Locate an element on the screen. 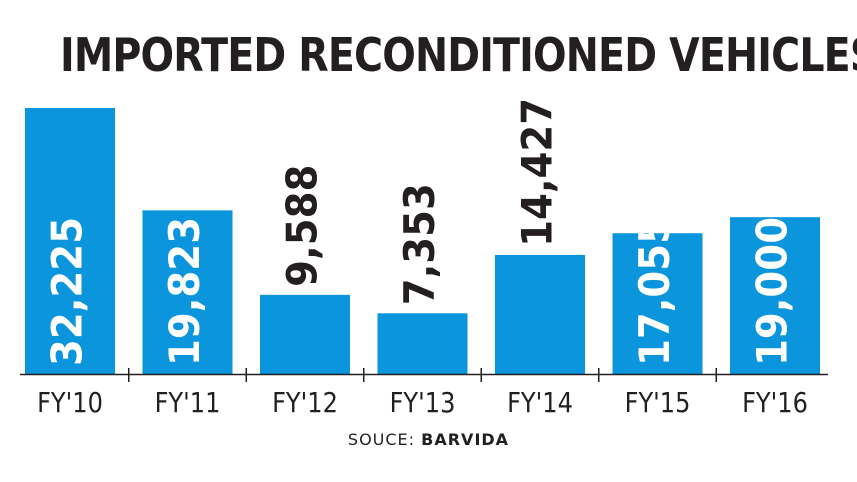  value-label-0: 32,225 is located at coordinates (67, 291).